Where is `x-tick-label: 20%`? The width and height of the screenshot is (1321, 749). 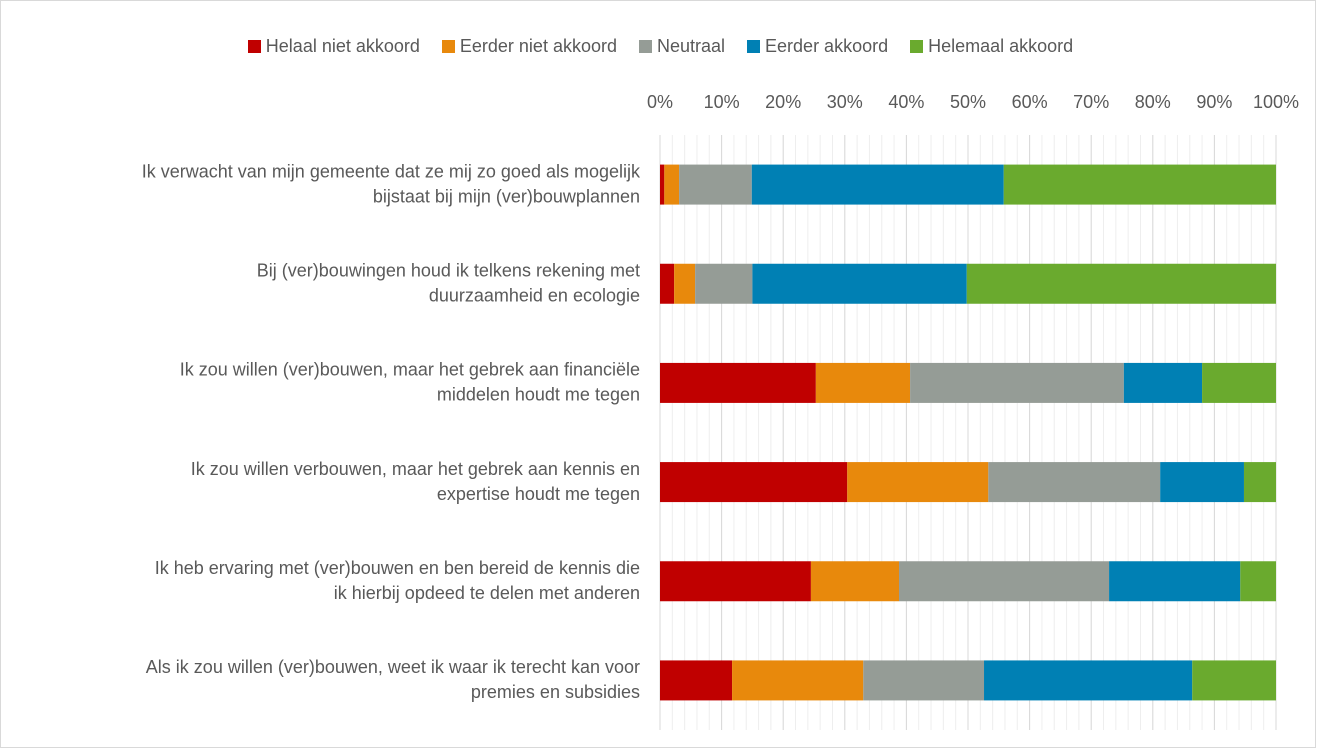 x-tick-label: 20% is located at coordinates (783, 102).